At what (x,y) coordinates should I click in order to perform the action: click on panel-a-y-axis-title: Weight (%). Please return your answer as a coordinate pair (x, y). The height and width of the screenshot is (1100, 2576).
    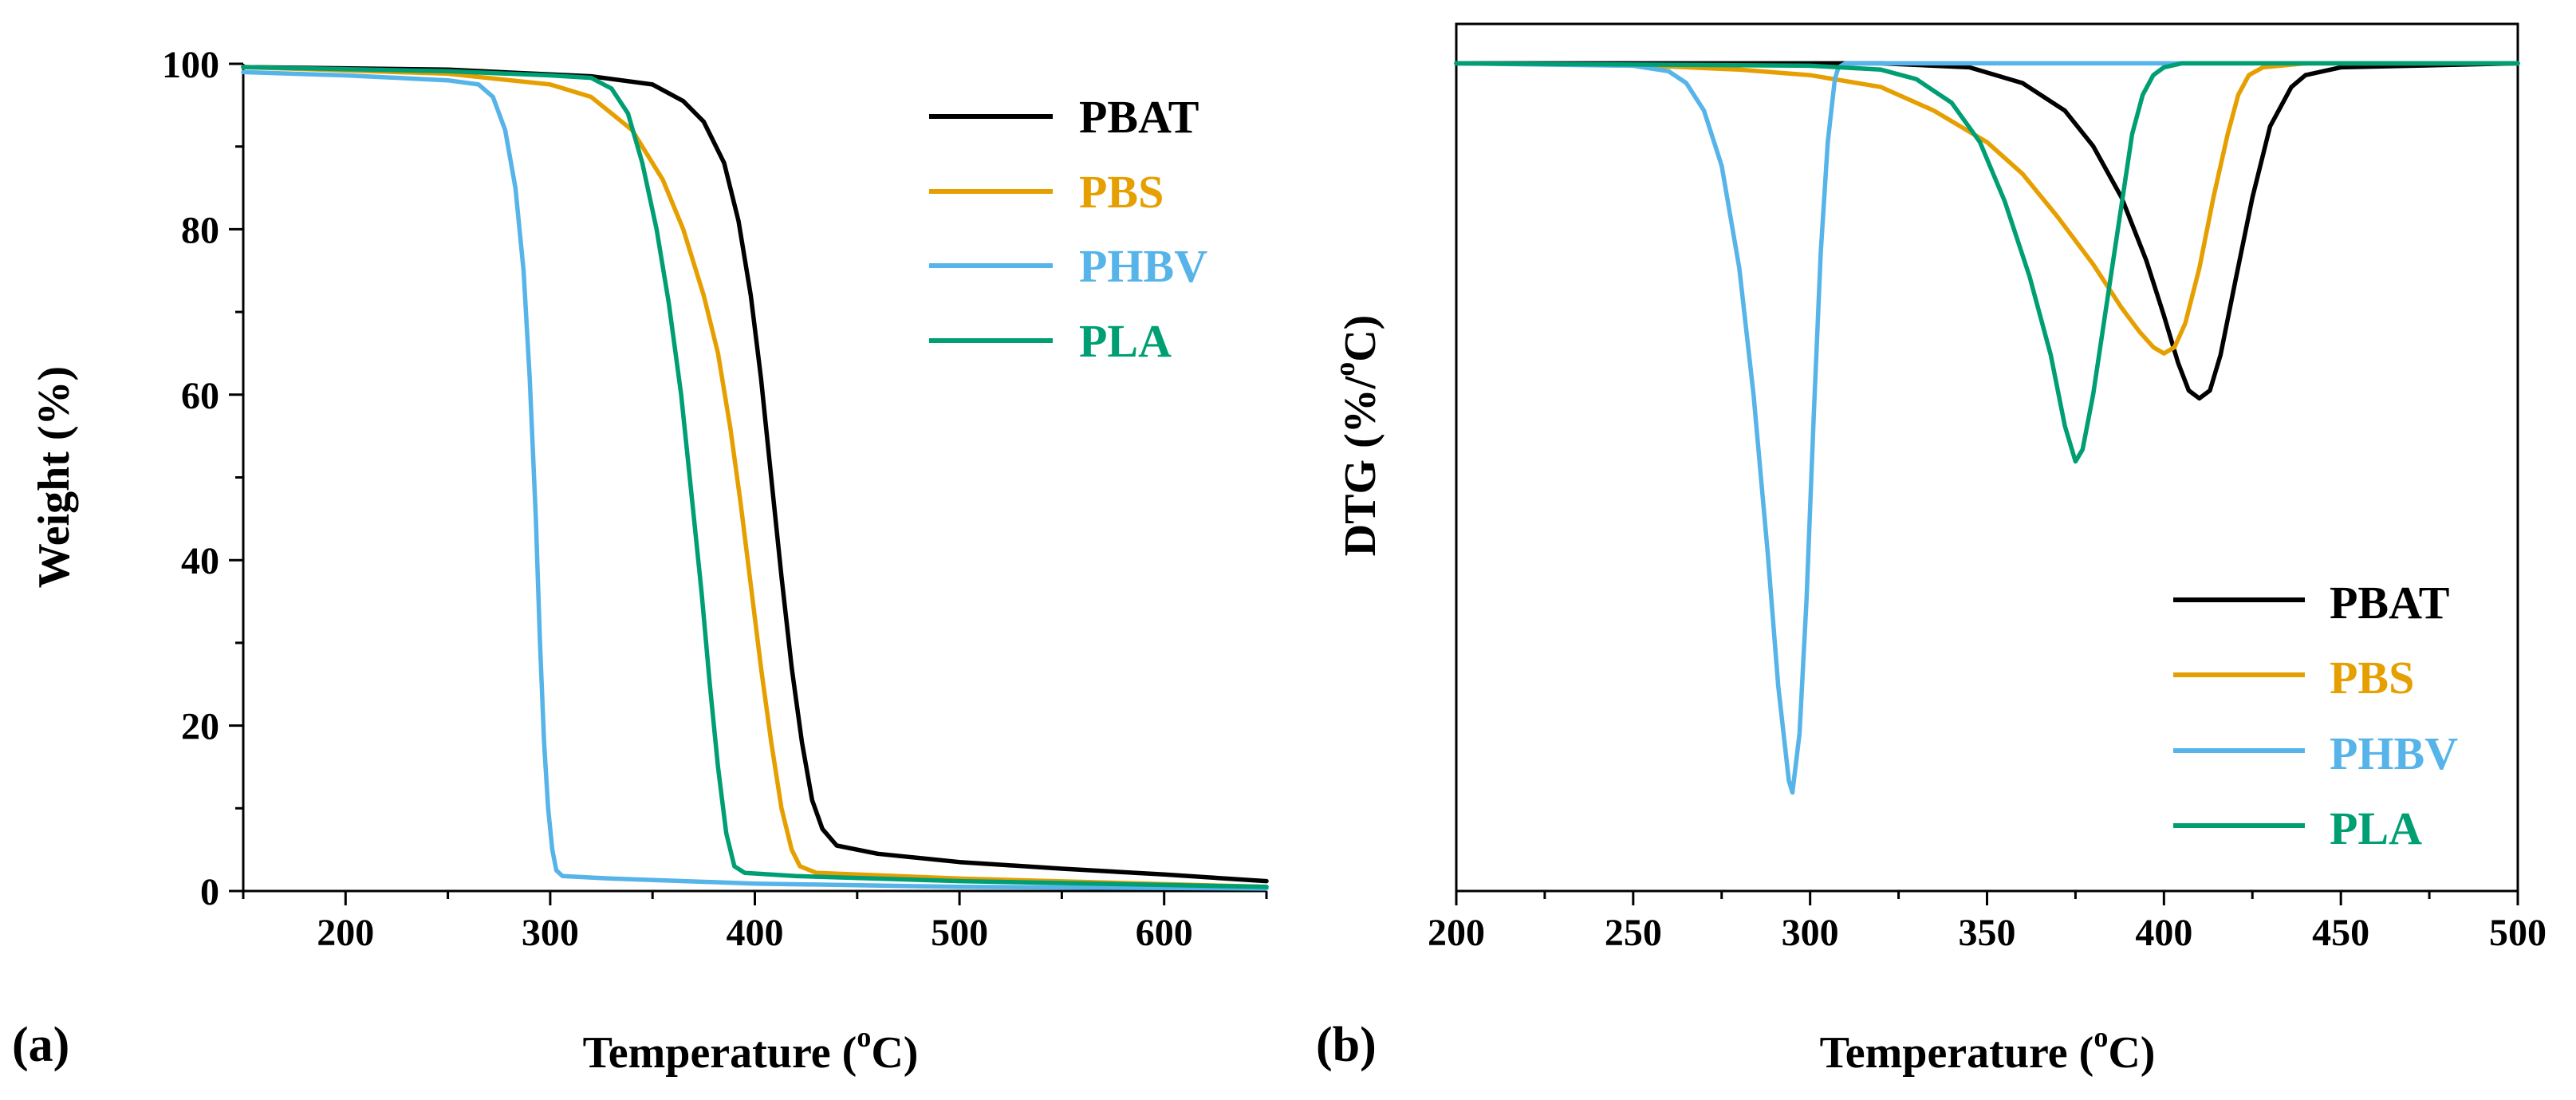
    Looking at the image, I should click on (54, 477).